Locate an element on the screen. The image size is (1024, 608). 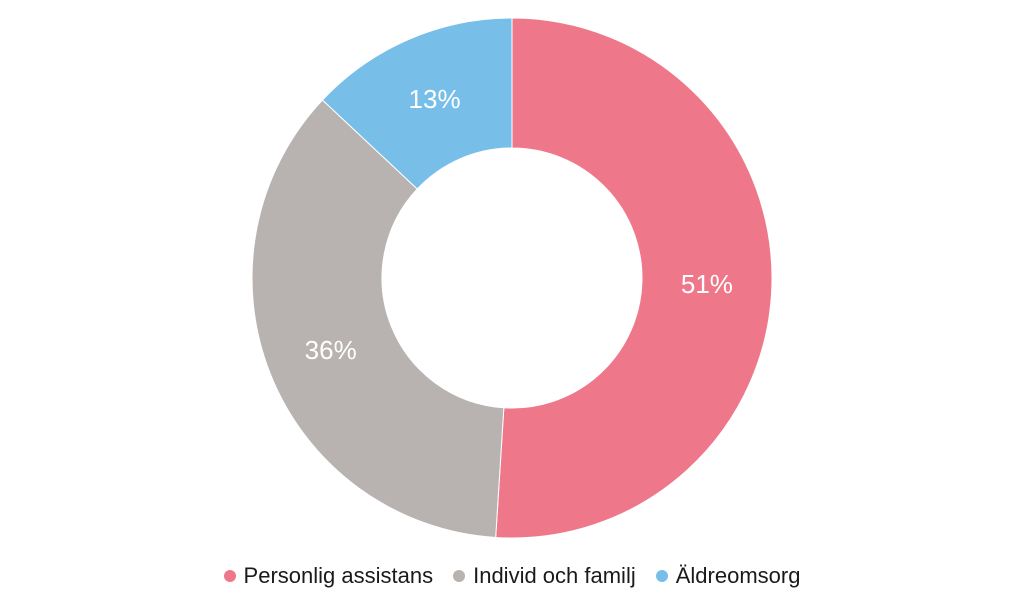
legend-marker-aldreomsorg is located at coordinates (661, 576).